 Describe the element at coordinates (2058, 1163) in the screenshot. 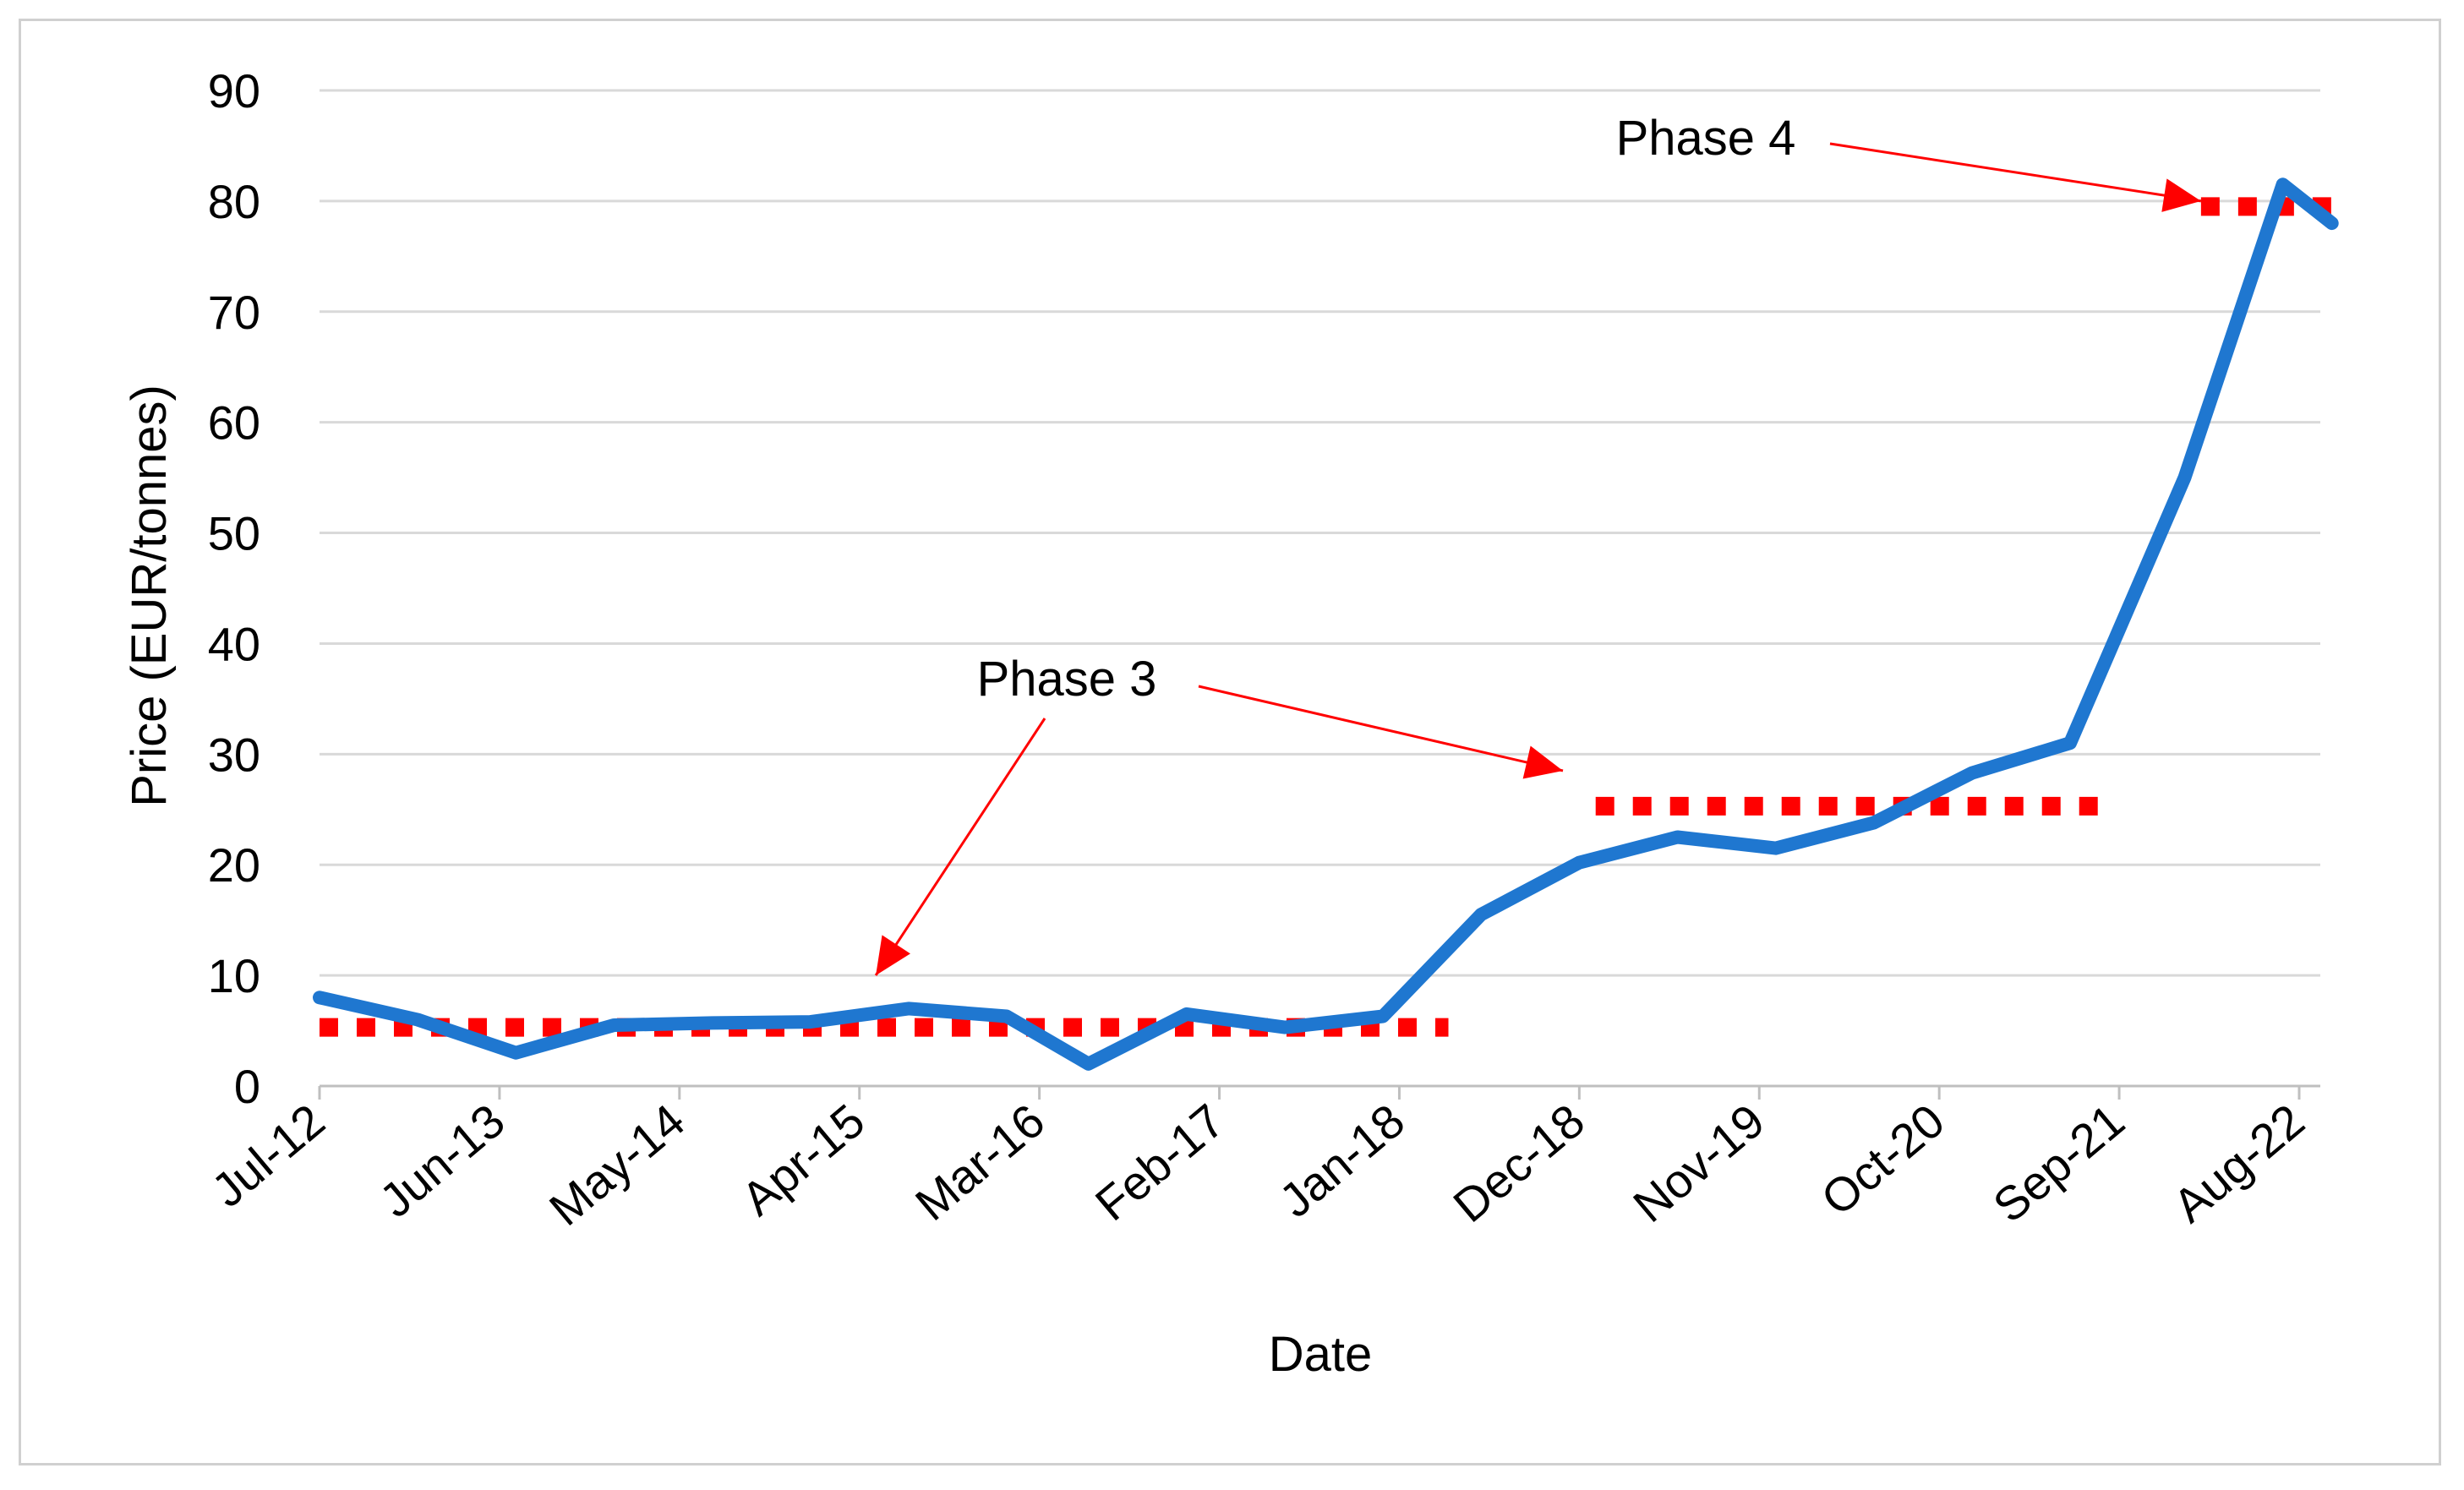

I see `x-tick-label: Sep-21` at that location.